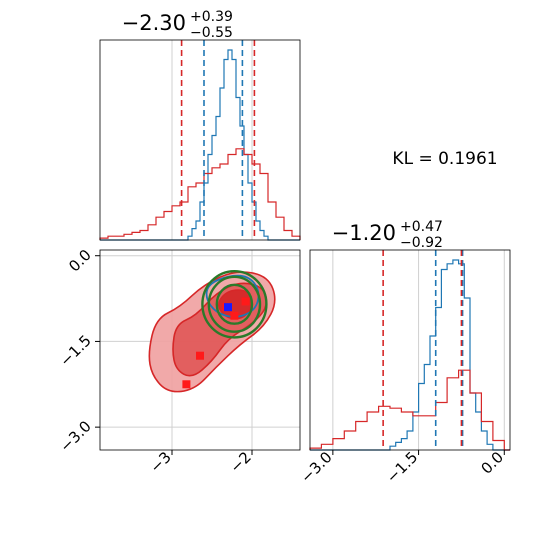 The image size is (550, 554). Describe the element at coordinates (421, 227) in the screenshot. I see `right-title-upper-error: +0.47` at that location.